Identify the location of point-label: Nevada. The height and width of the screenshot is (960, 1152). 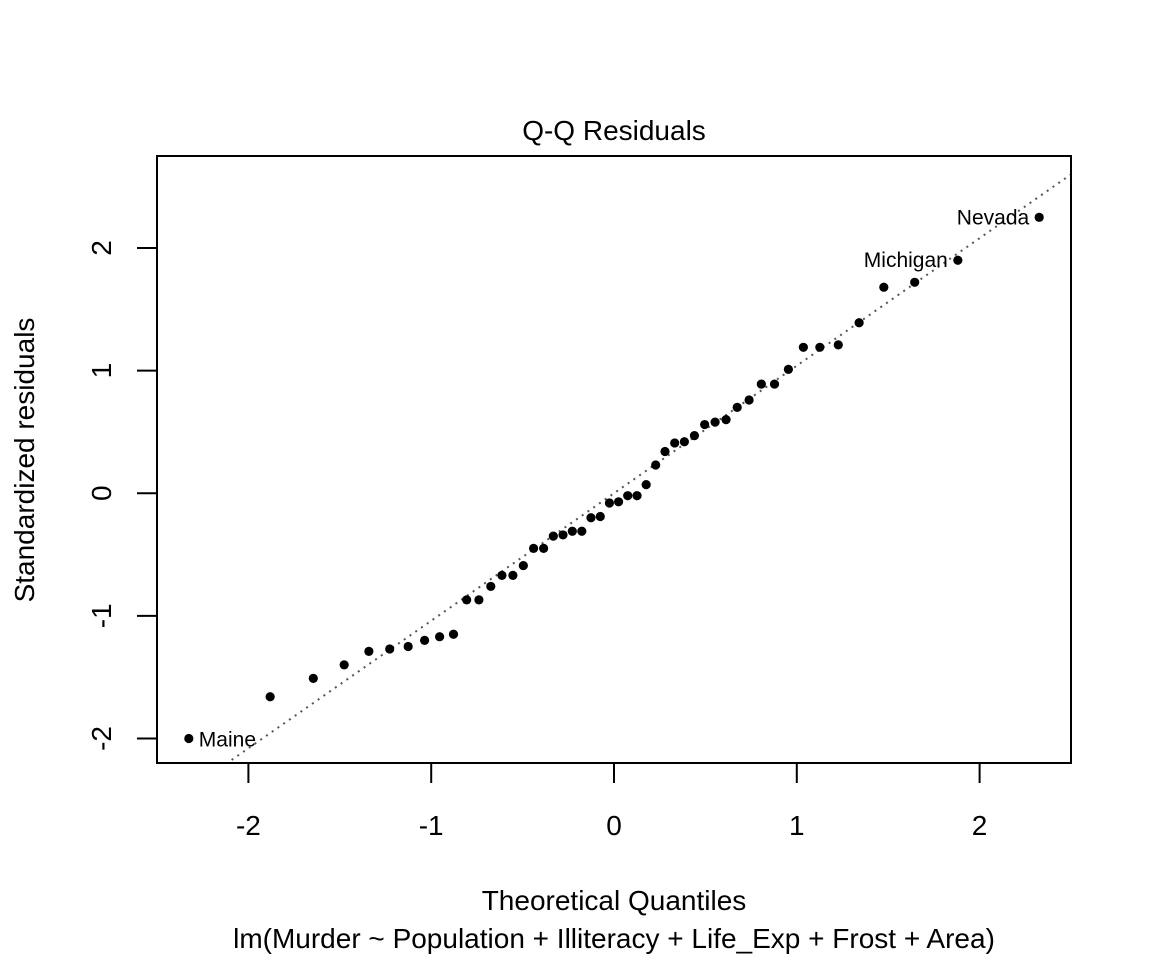
(993, 217).